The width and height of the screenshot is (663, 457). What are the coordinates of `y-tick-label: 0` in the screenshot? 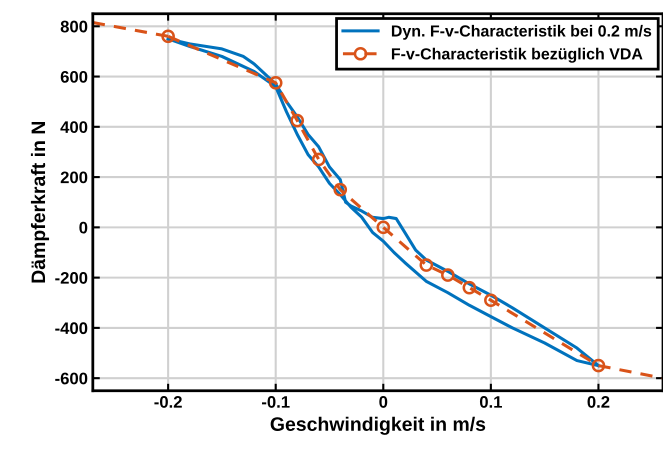 It's located at (83, 228).